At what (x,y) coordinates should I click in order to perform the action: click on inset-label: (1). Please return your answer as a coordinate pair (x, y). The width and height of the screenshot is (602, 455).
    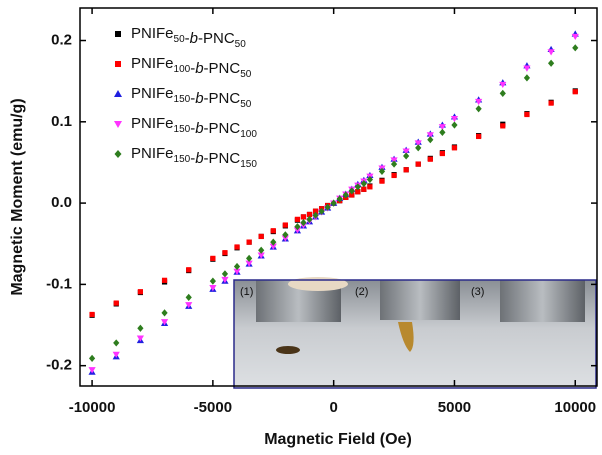
    Looking at the image, I should click on (246, 292).